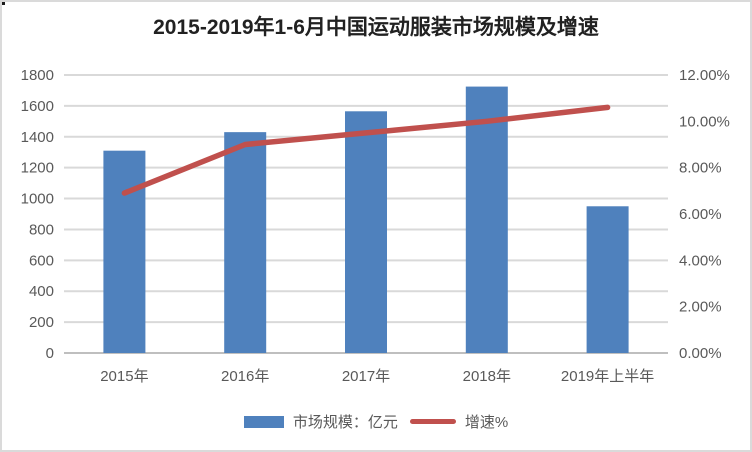 This screenshot has height=452, width=752. What do you see at coordinates (432, 421) in the screenshot?
I see `legend-swatch-line-icon` at bounding box center [432, 421].